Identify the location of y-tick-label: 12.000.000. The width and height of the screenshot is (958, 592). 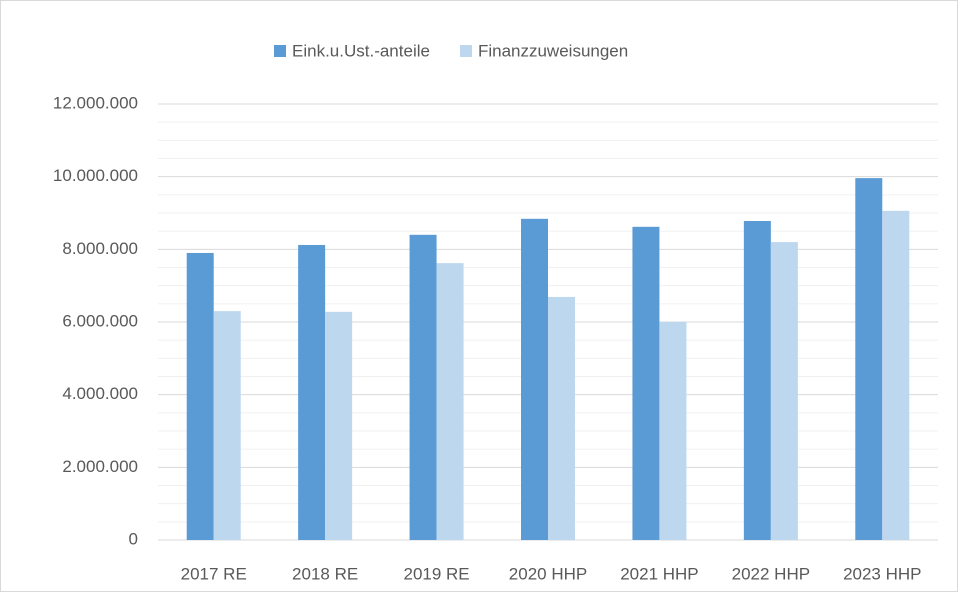
(95, 102).